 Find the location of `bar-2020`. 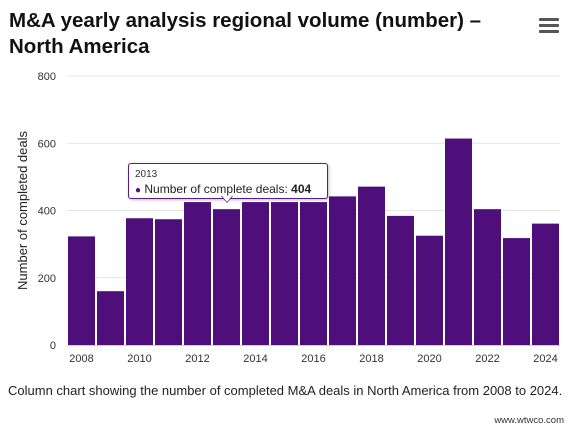

bar-2020 is located at coordinates (429, 290).